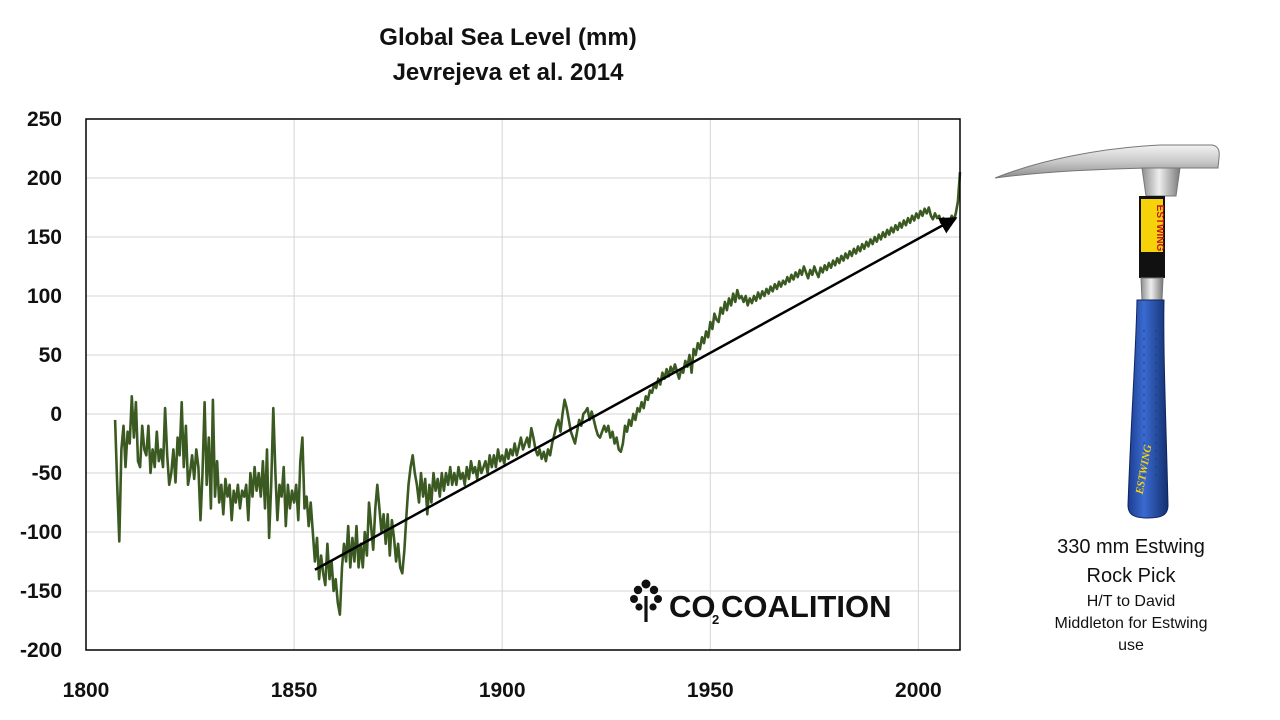  What do you see at coordinates (86, 690) in the screenshot?
I see `x-tick-label-1800: 1800` at bounding box center [86, 690].